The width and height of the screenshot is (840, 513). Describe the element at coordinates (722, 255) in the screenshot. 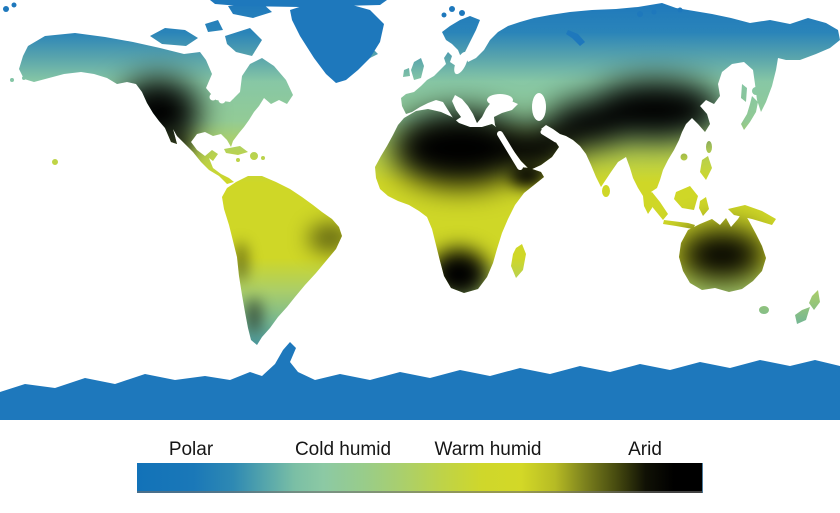

I see `arid-australia` at that location.